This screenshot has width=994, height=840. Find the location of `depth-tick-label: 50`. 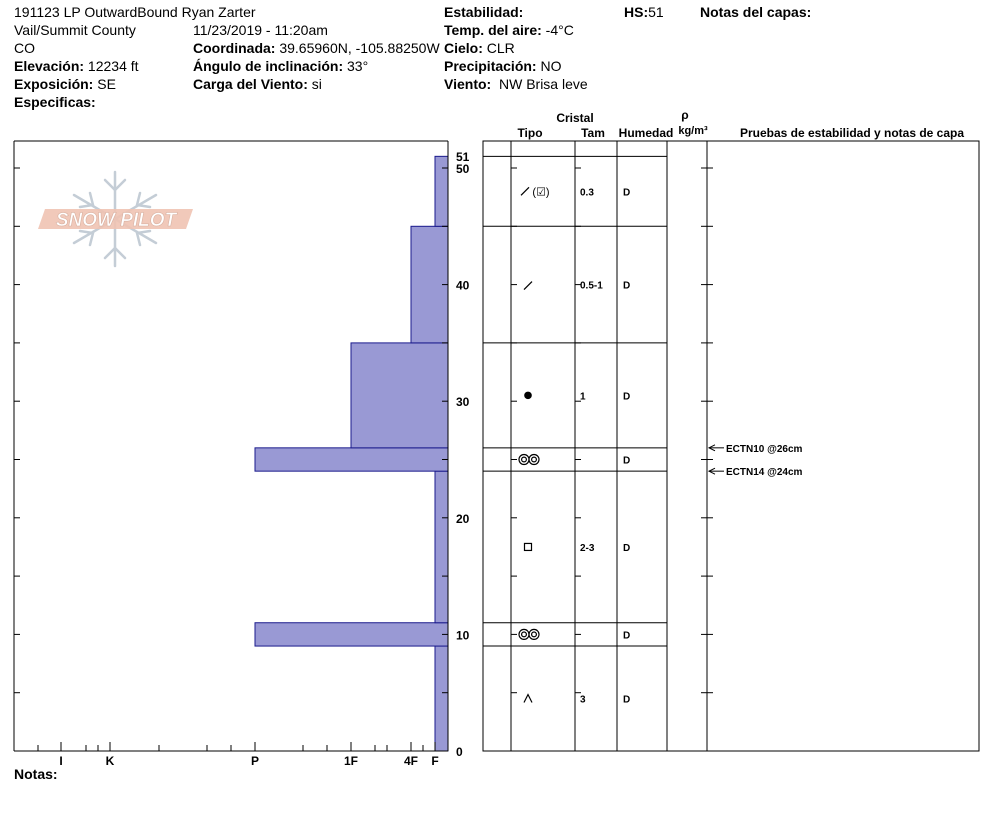

depth-tick-label: 50 is located at coordinates (463, 169).